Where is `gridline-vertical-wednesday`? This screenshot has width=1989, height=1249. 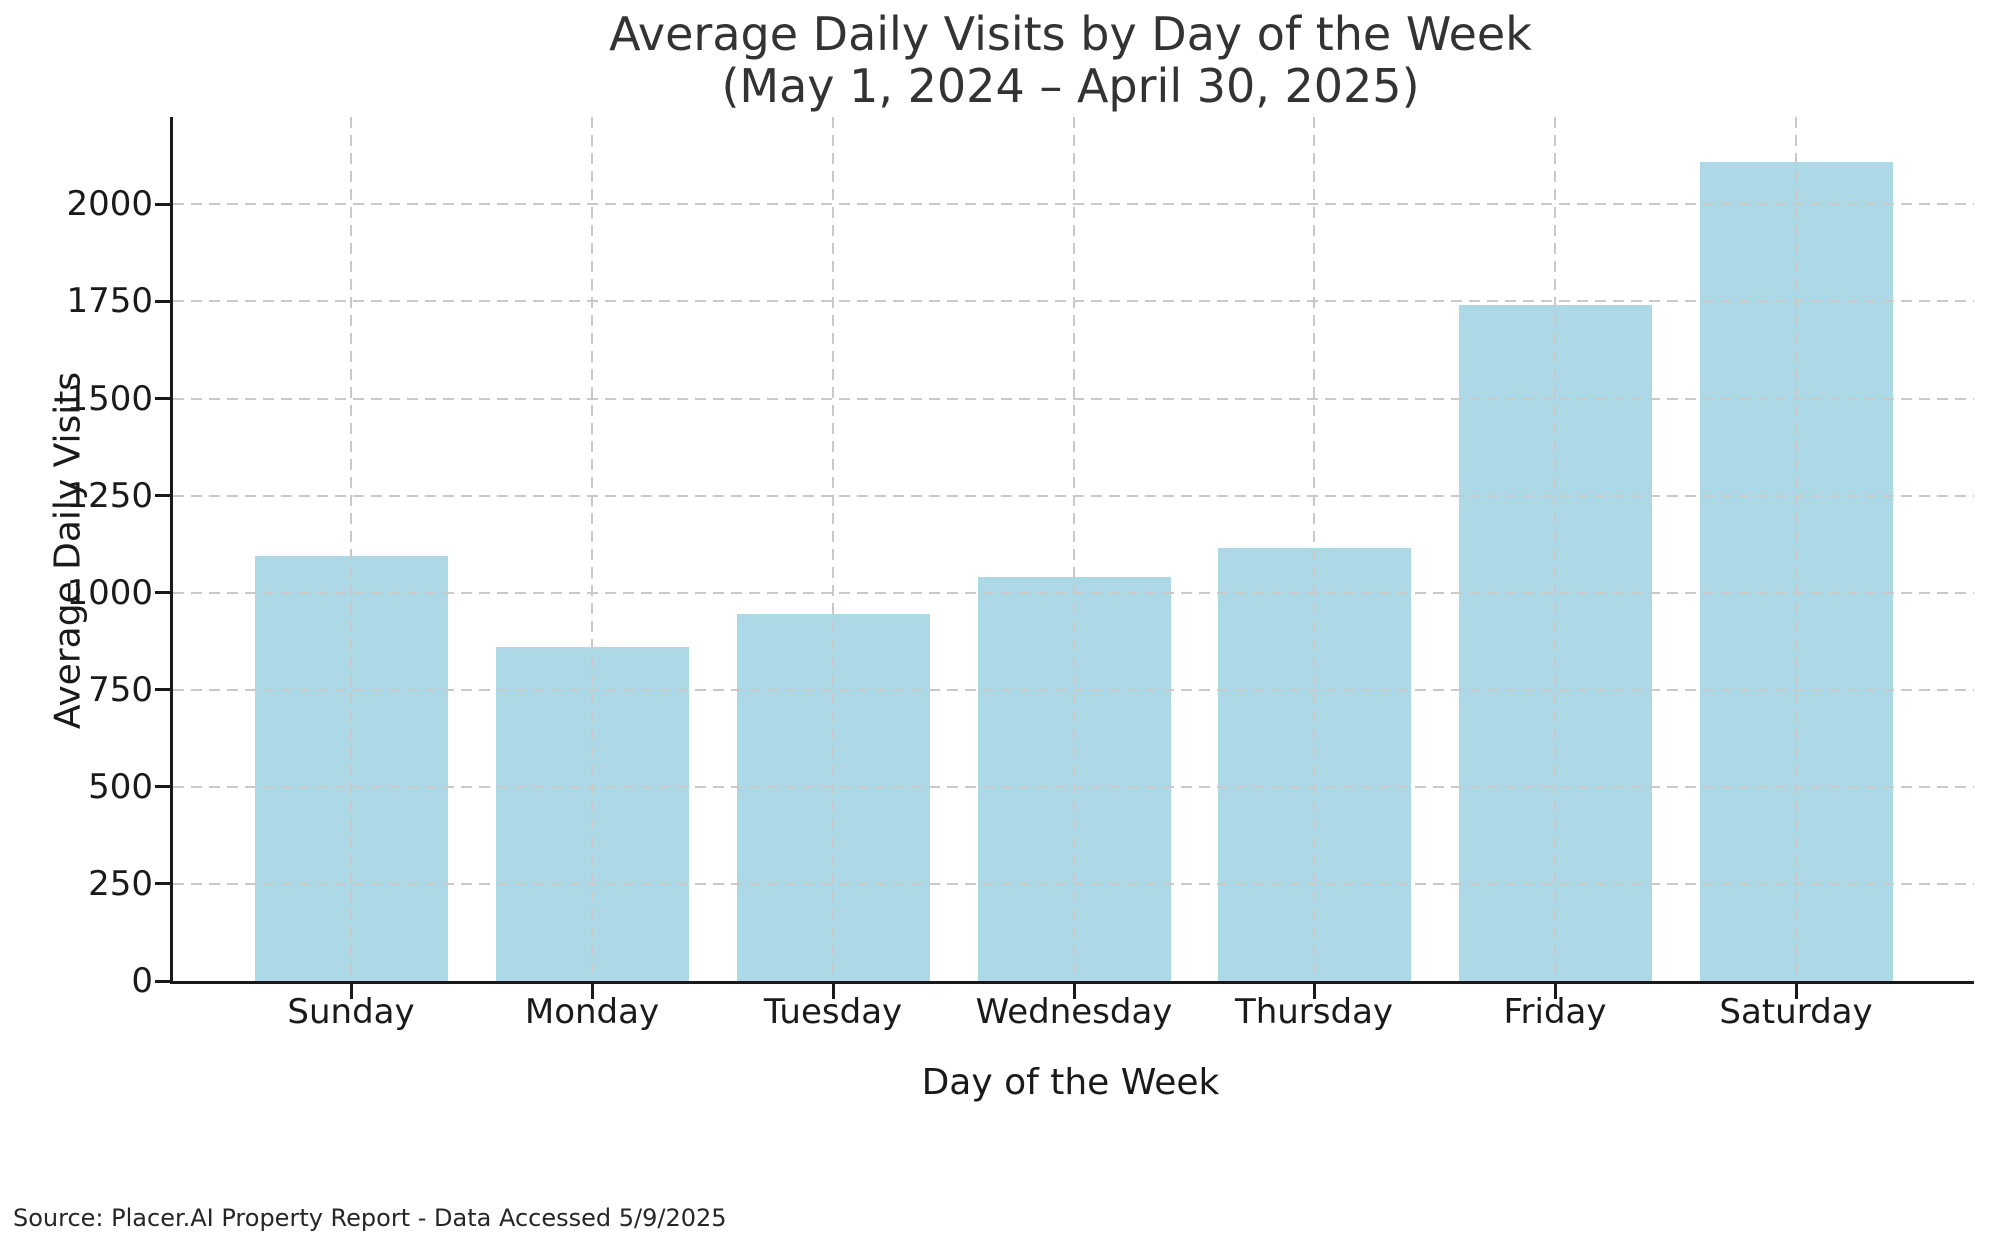
gridline-vertical-wednesday is located at coordinates (1074, 549).